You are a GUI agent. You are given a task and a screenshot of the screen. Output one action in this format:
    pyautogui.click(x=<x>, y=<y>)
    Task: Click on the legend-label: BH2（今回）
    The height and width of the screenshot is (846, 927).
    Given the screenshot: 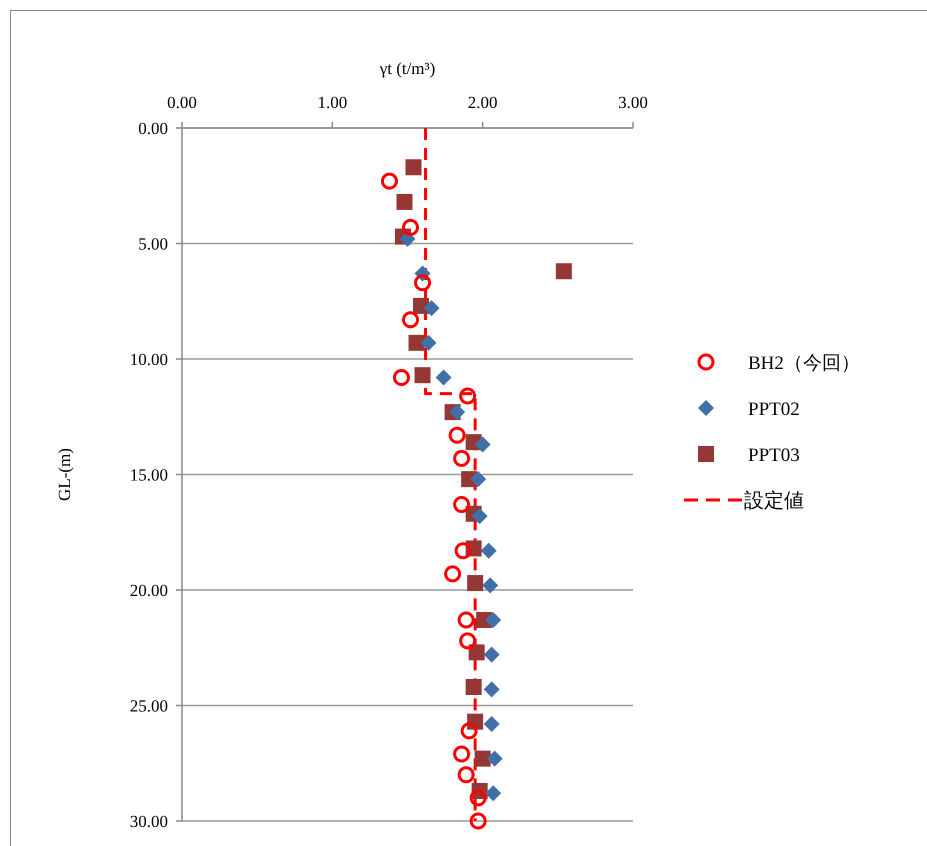 What is the action you would take?
    pyautogui.click(x=804, y=363)
    